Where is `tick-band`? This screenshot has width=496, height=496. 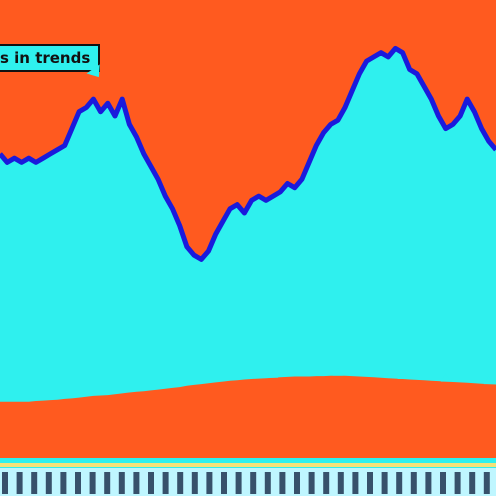 tick-band is located at coordinates (248, 482).